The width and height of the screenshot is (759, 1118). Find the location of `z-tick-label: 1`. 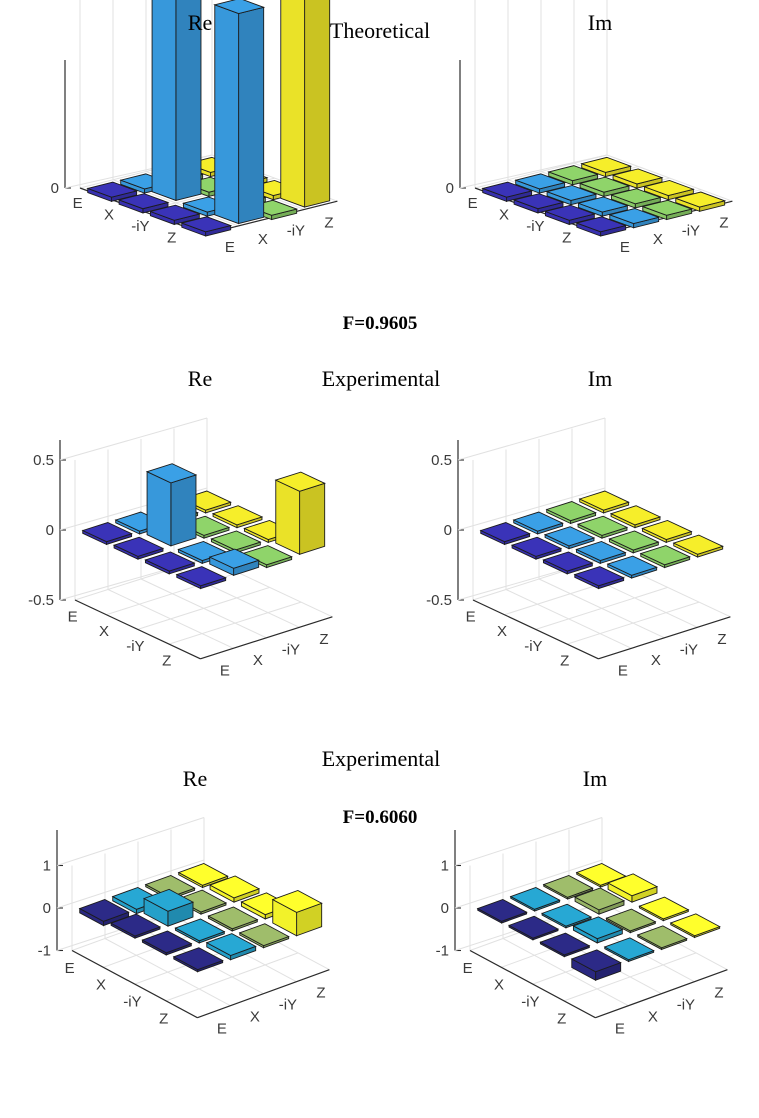

z-tick-label: 1 is located at coordinates (47, 866).